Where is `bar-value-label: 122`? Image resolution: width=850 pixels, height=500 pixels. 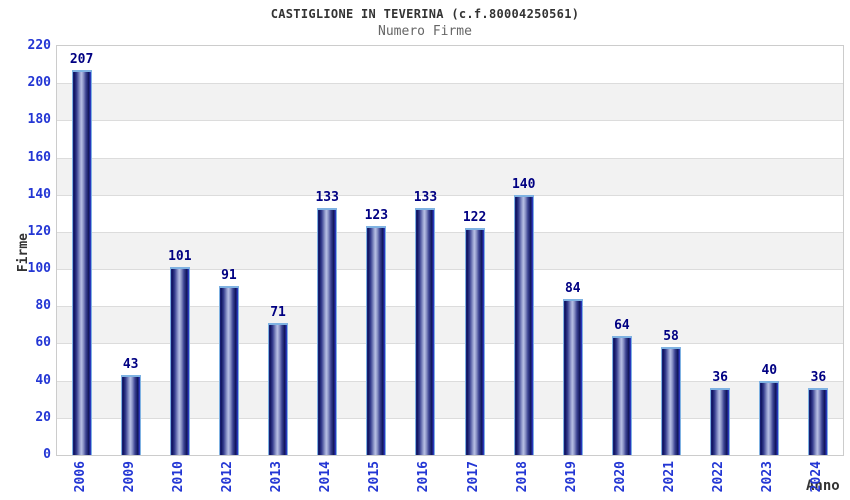
bar-value-label: 122 is located at coordinates (474, 218).